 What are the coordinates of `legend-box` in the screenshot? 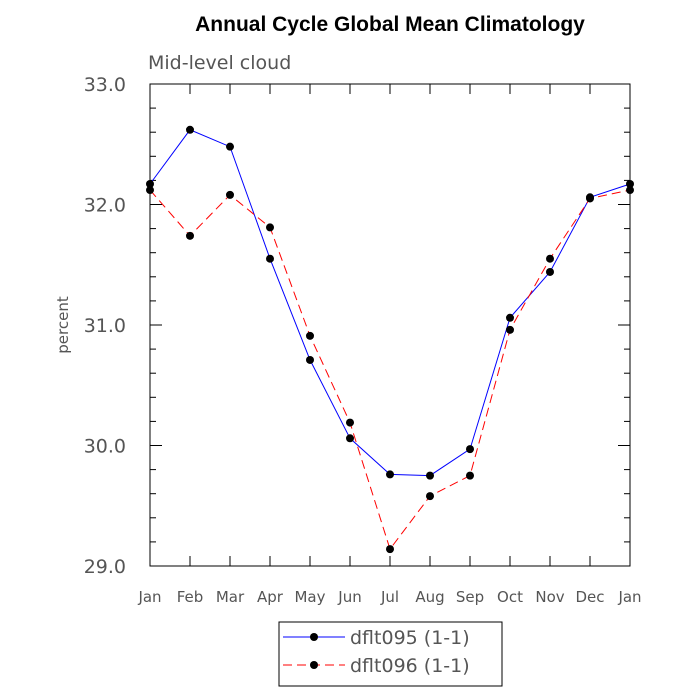 It's located at (390, 654).